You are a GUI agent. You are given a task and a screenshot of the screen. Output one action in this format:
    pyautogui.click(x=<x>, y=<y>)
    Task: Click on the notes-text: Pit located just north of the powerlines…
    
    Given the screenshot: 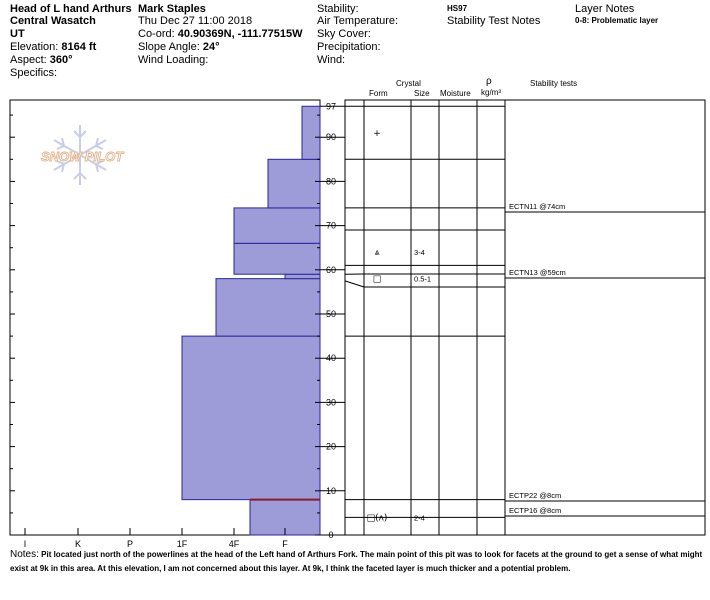 What is the action you would take?
    pyautogui.click(x=356, y=561)
    